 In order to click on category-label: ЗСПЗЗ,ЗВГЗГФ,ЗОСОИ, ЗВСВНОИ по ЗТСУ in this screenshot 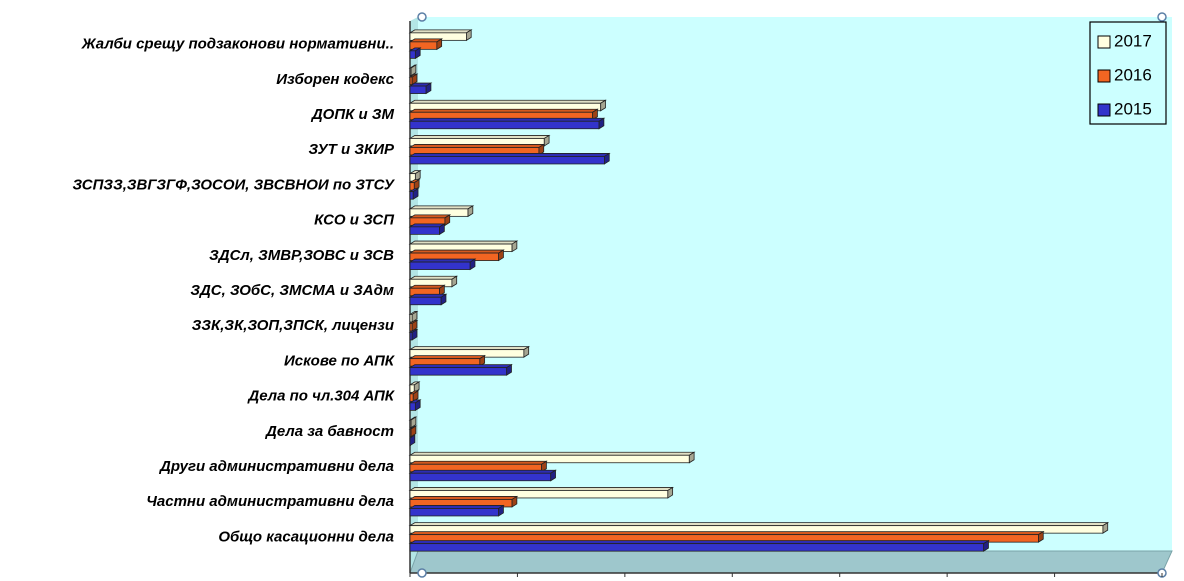, I will do `click(234, 184)`.